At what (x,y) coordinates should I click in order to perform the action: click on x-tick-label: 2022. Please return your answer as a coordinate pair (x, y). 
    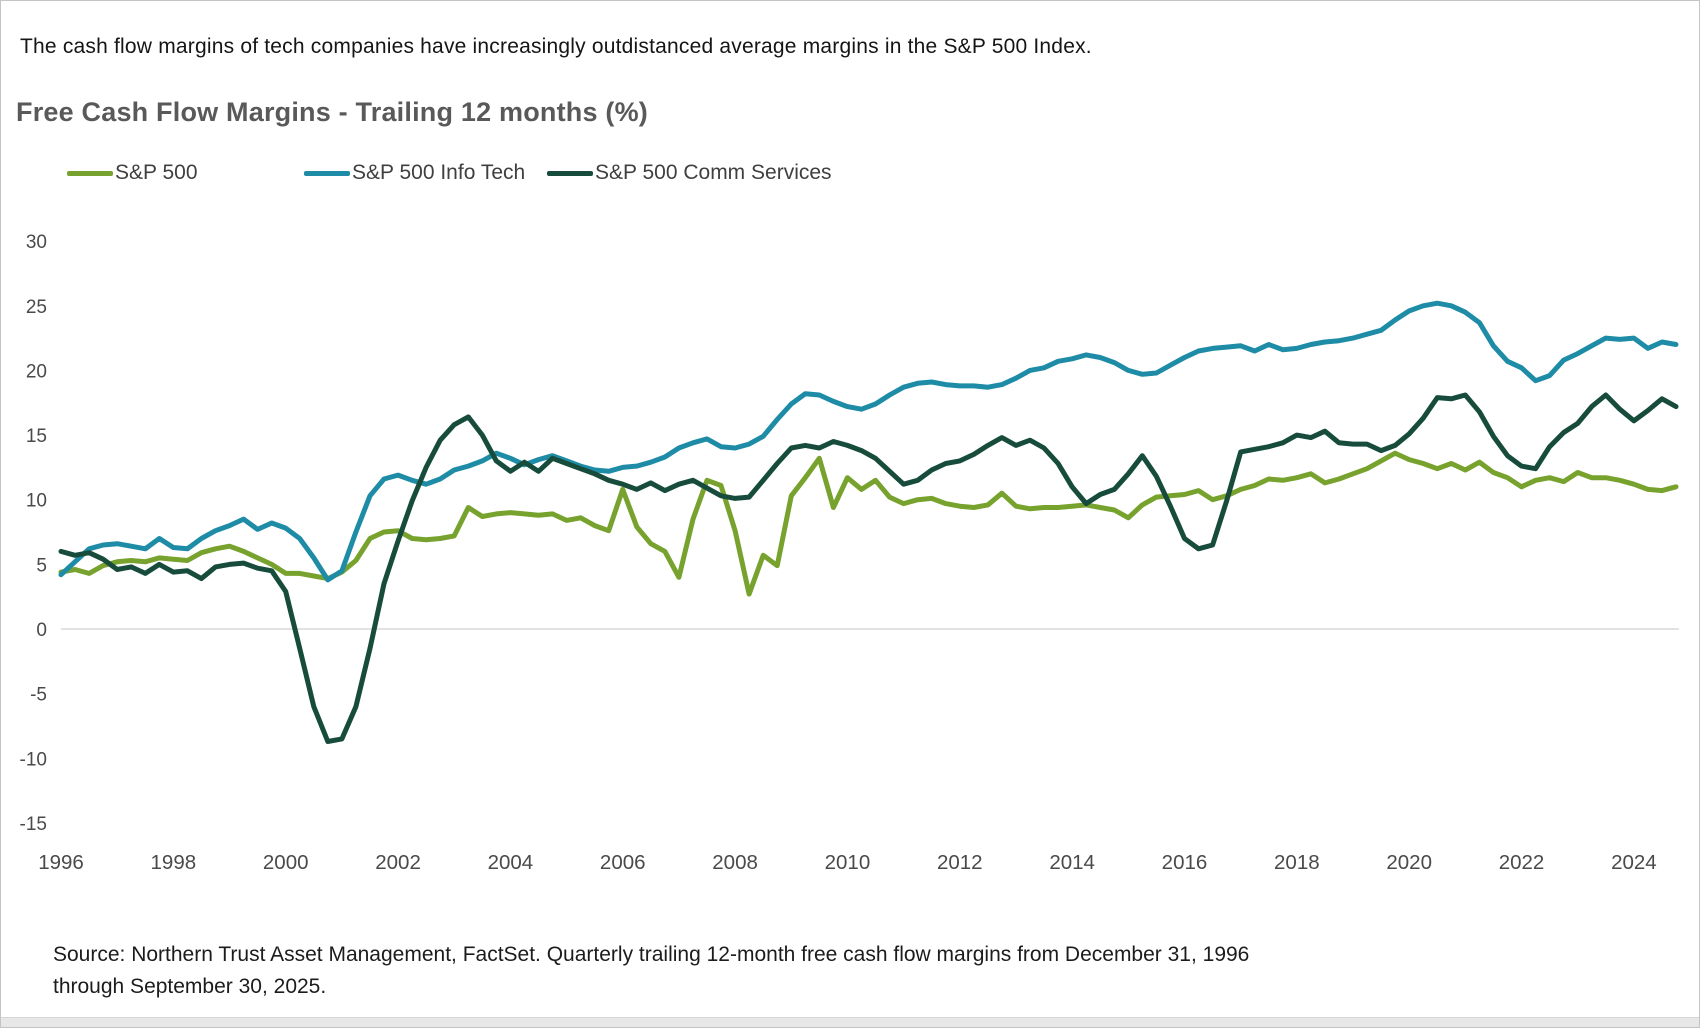
    Looking at the image, I should click on (1522, 862).